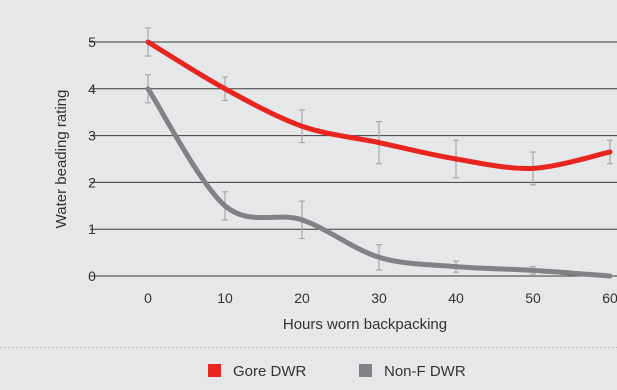  Describe the element at coordinates (337, 371) in the screenshot. I see `legend: Gore DWR Non-F DWR` at that location.